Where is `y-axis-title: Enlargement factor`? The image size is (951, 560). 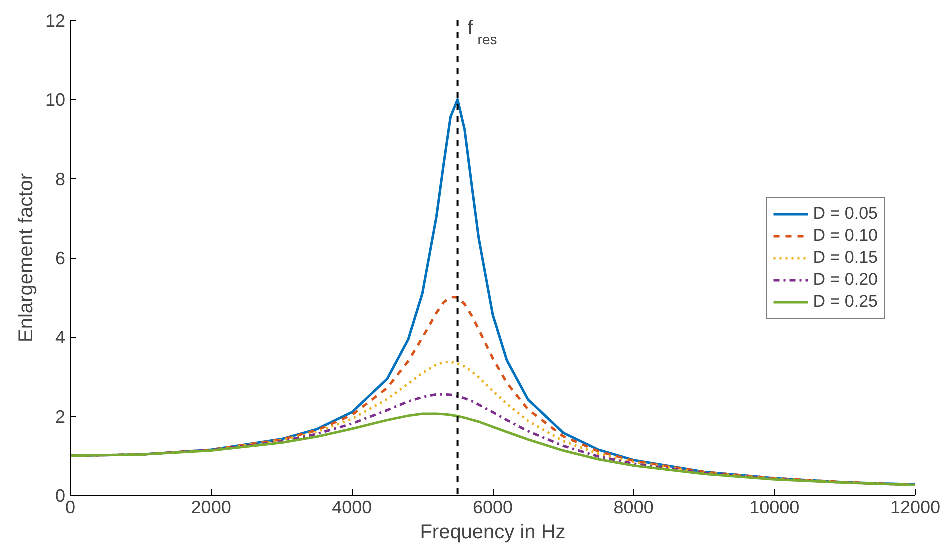 y-axis-title: Enlargement factor is located at coordinates (26, 257).